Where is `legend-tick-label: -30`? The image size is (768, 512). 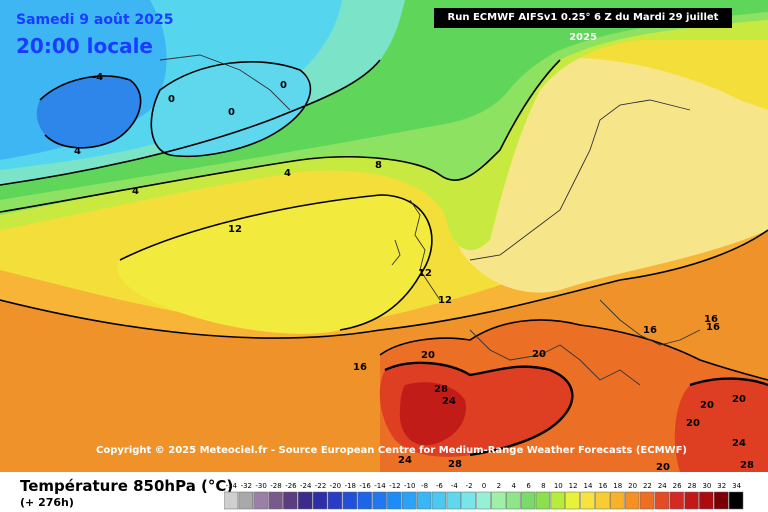
legend-tick-label: -30 is located at coordinates (260, 486).